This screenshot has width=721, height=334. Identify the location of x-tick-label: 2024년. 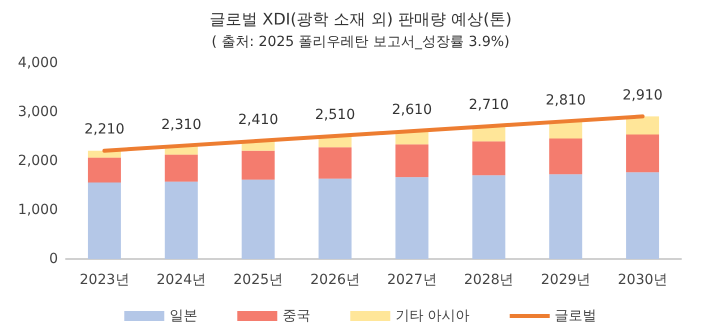
(181, 280).